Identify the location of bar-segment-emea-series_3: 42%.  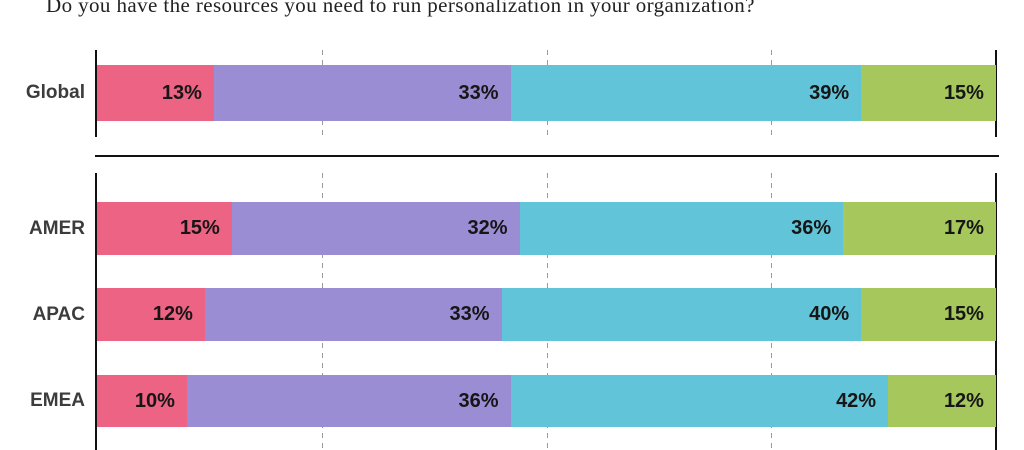
(699, 401).